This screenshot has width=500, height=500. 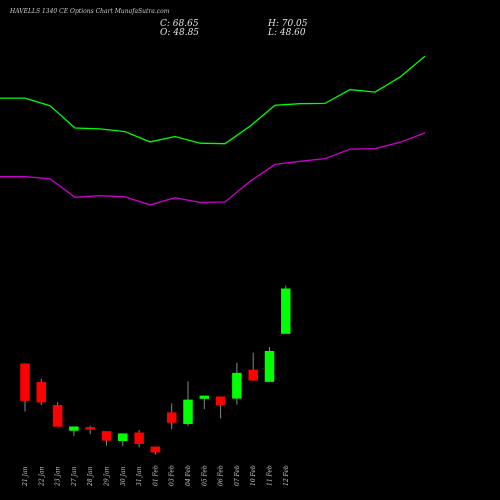 What do you see at coordinates (213, 169) in the screenshot?
I see `lower-band-line` at bounding box center [213, 169].